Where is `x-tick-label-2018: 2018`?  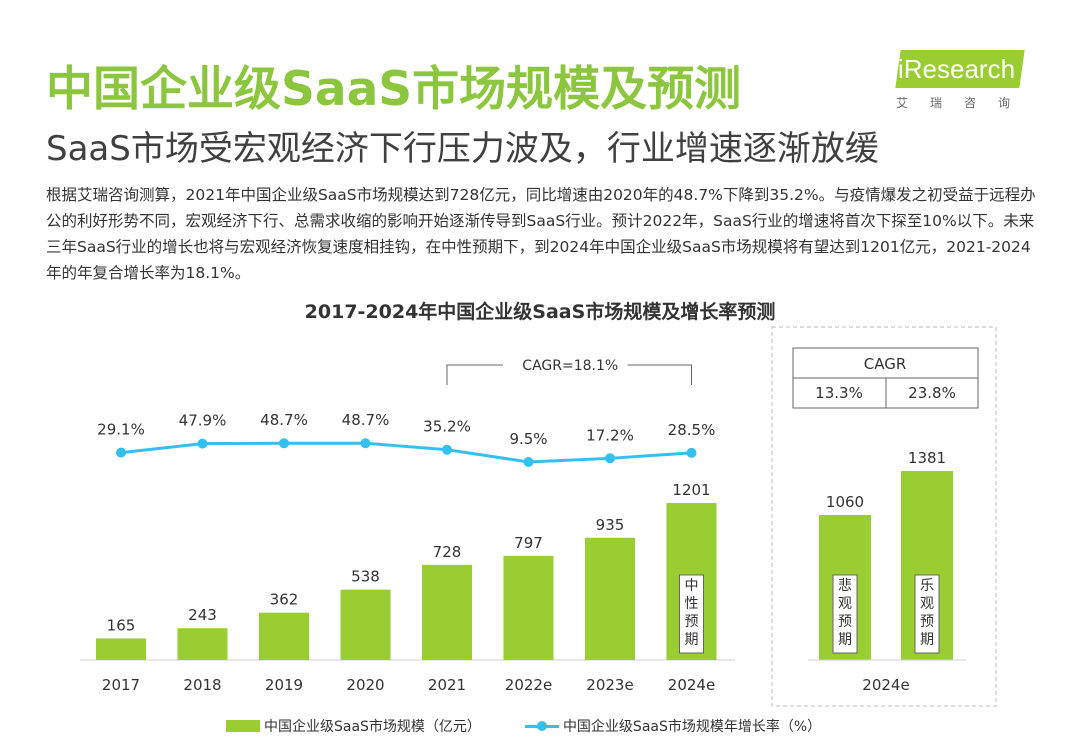
x-tick-label-2018: 2018 is located at coordinates (202, 685).